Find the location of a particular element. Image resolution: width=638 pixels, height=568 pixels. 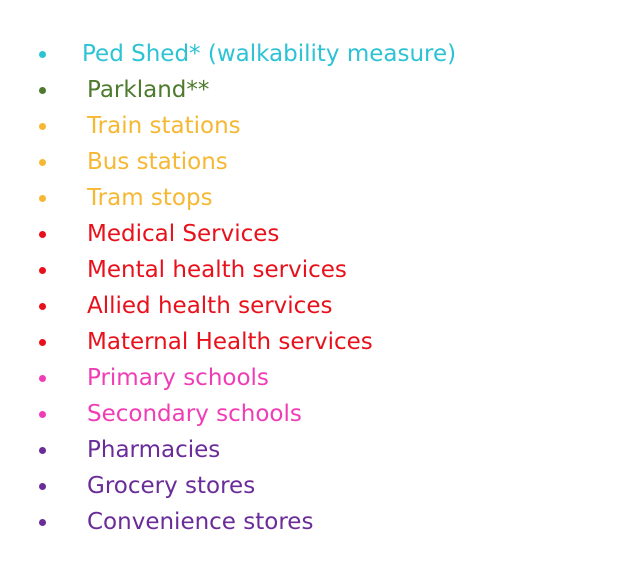

list-item: Convenience stores is located at coordinates (319, 522).